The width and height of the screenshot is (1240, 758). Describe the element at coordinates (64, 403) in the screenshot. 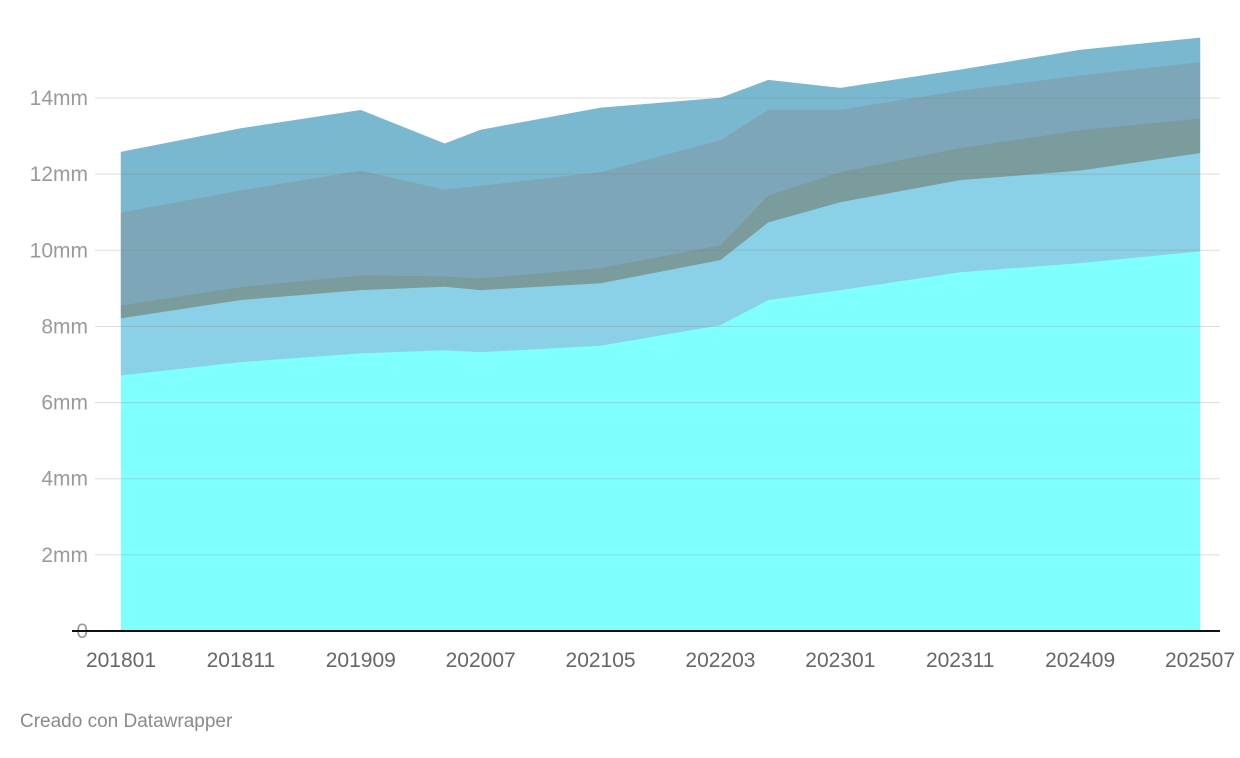

I see `y-tick-label: 6mm` at that location.